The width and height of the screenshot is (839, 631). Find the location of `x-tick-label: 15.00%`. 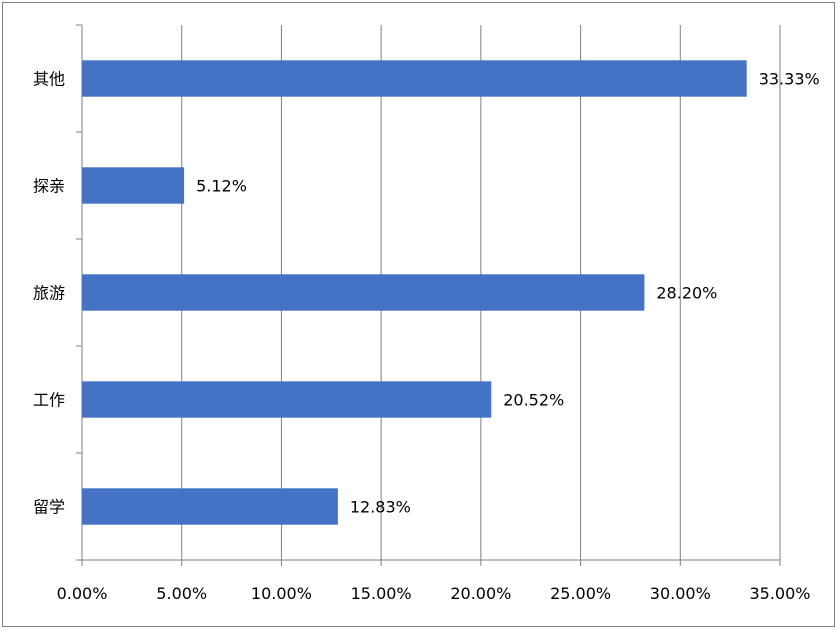

x-tick-label: 15.00% is located at coordinates (381, 593).